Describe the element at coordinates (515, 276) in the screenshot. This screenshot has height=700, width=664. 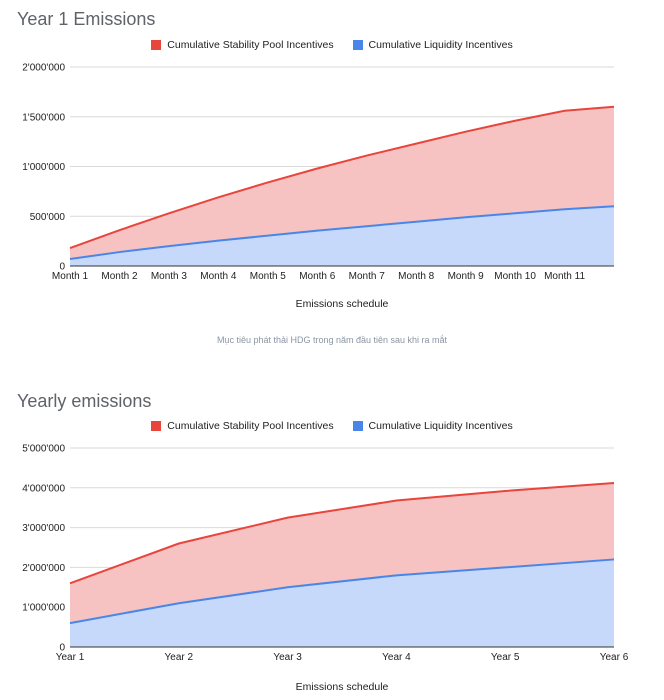
I see `x-tick-label: Month 10` at that location.